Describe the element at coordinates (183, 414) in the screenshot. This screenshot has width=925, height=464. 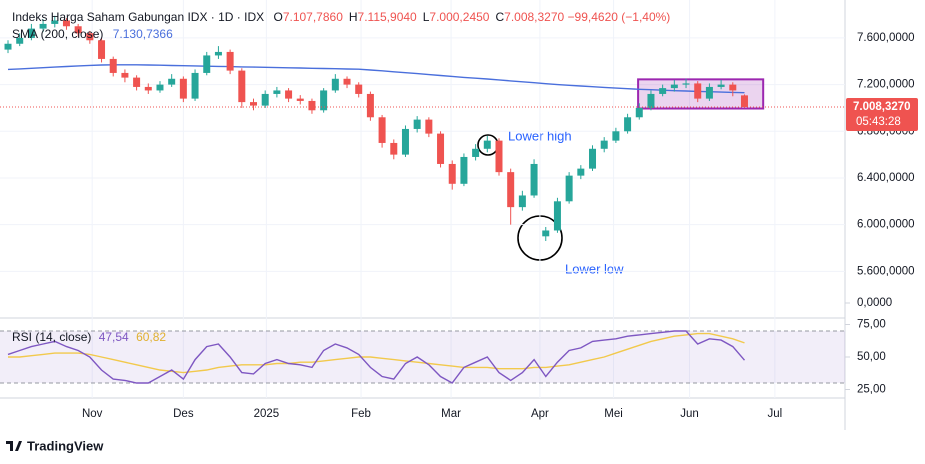
I see `x-tick-label: Des` at that location.